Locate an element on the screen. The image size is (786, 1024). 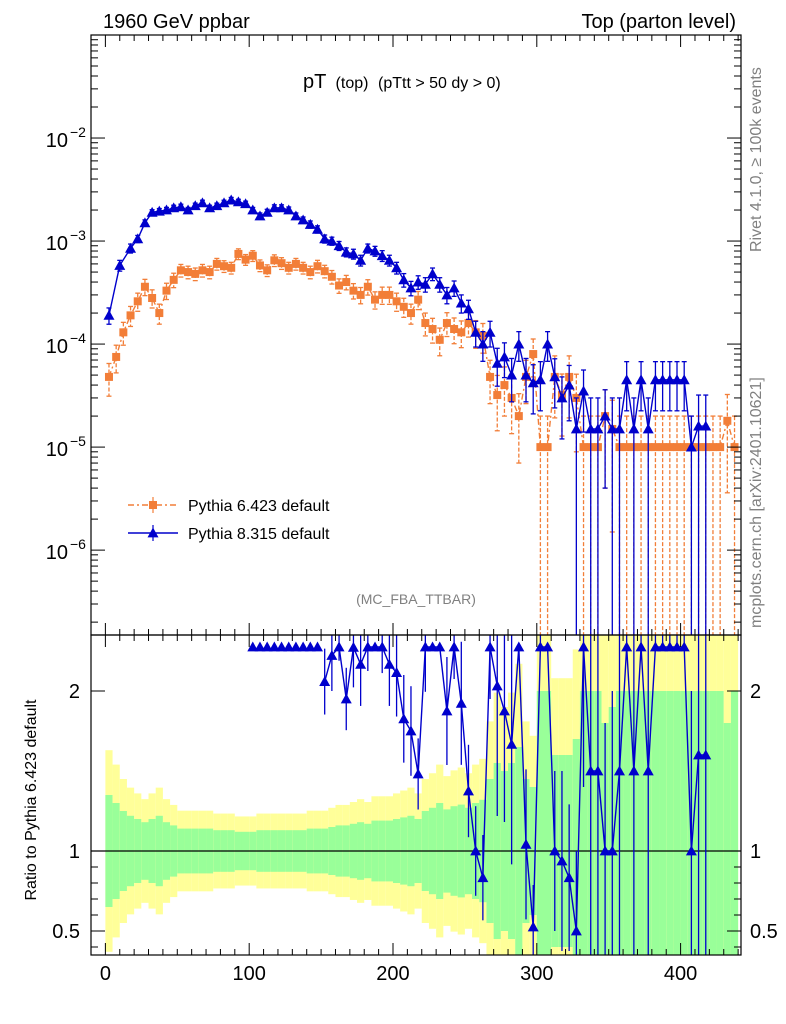
x-tick-label: 200 is located at coordinates (392, 974).